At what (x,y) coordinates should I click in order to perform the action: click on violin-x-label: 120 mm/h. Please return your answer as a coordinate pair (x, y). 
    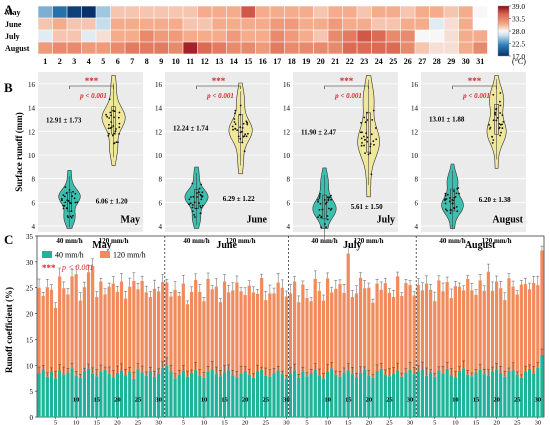
    Looking at the image, I should click on (497, 241).